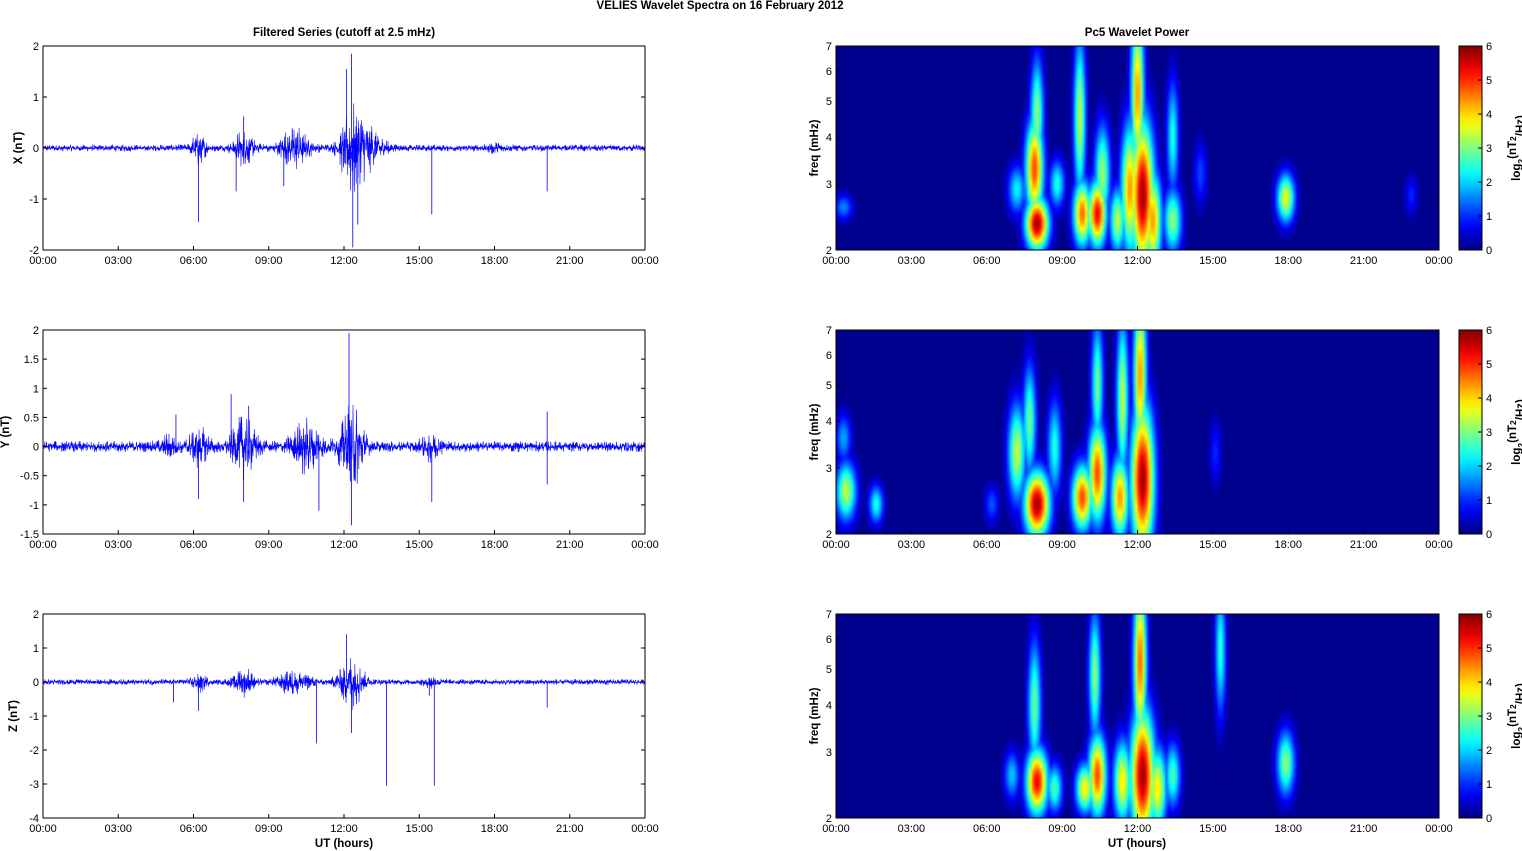 The image size is (1522, 851). What do you see at coordinates (194, 261) in the screenshot?
I see `left-x-tick-label: 06:00` at bounding box center [194, 261].